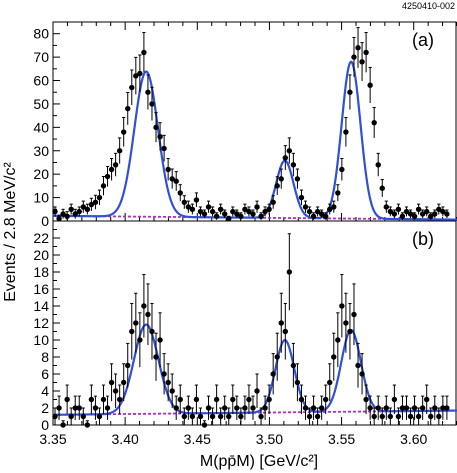 Image resolution: width=457 pixels, height=473 pixels. What do you see at coordinates (41, 340) in the screenshot?
I see `y-tick-label: 10` at bounding box center [41, 340].